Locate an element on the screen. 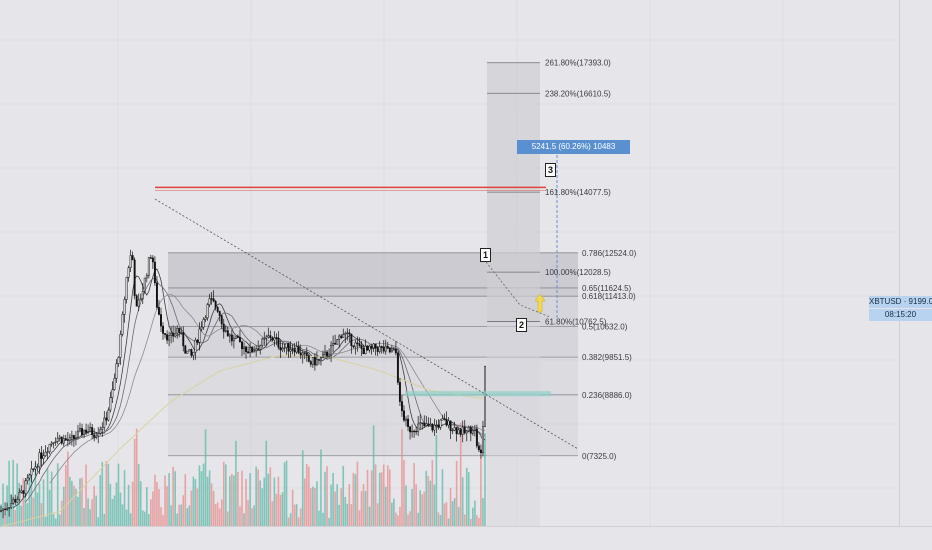  time-axis is located at coordinates (466, 538).